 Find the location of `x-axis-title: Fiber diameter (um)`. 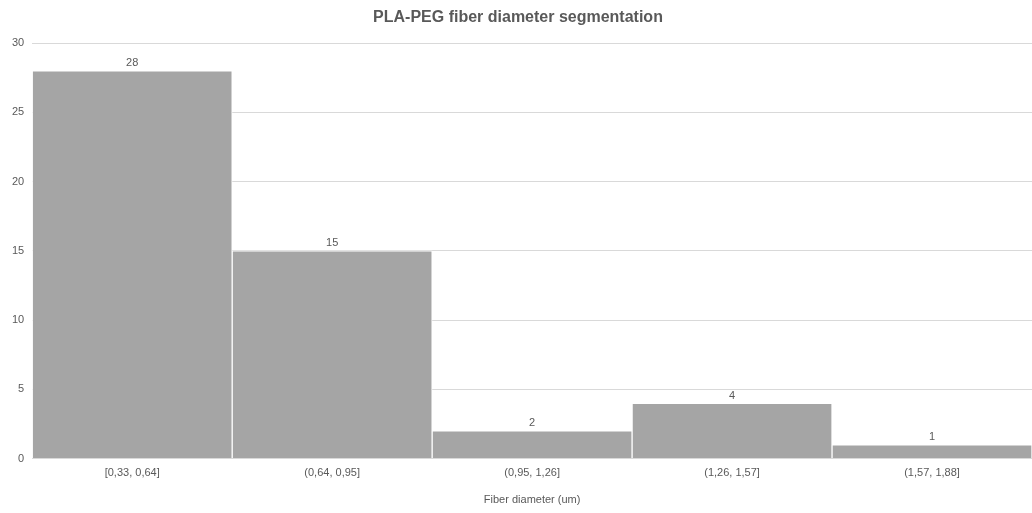

x-axis-title: Fiber diameter (um) is located at coordinates (532, 499).